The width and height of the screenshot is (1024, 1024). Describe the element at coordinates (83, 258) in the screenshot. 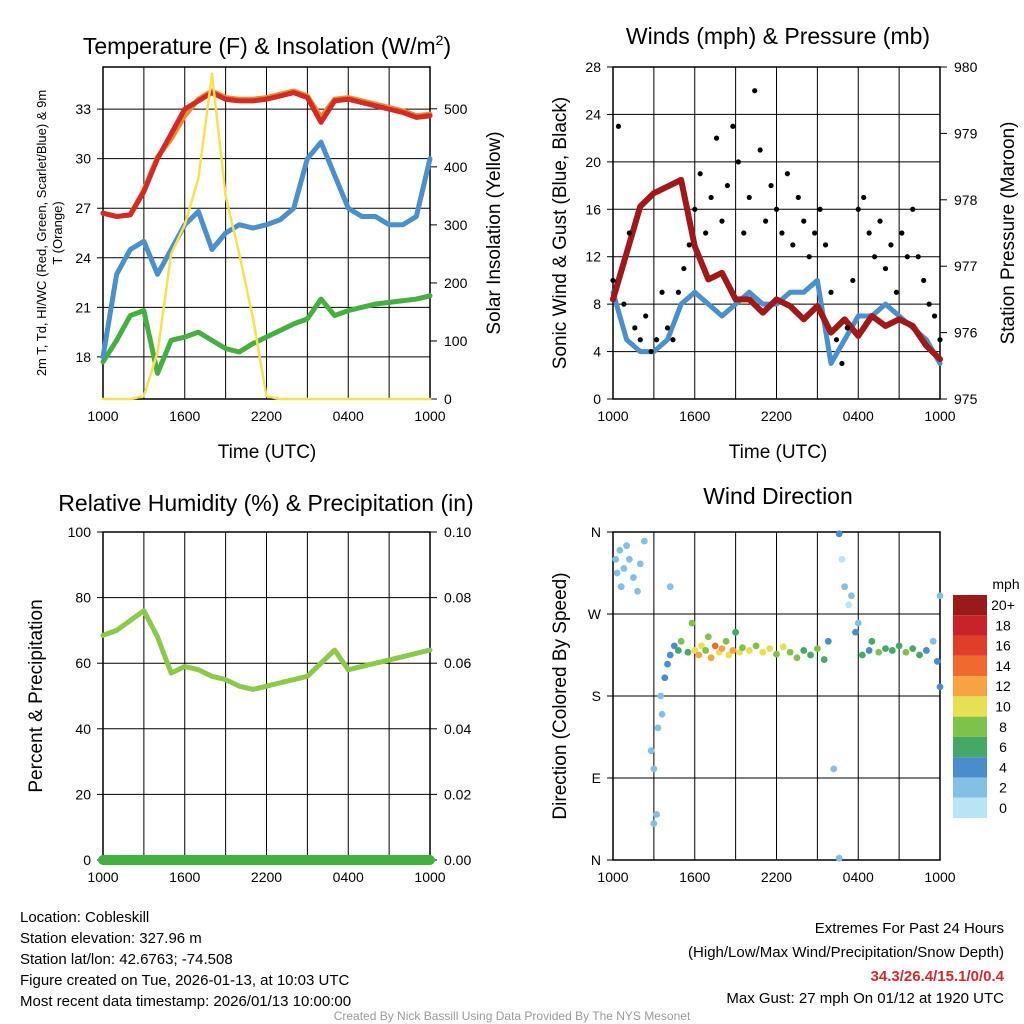

I see `temp-y-tick-label: 24` at that location.